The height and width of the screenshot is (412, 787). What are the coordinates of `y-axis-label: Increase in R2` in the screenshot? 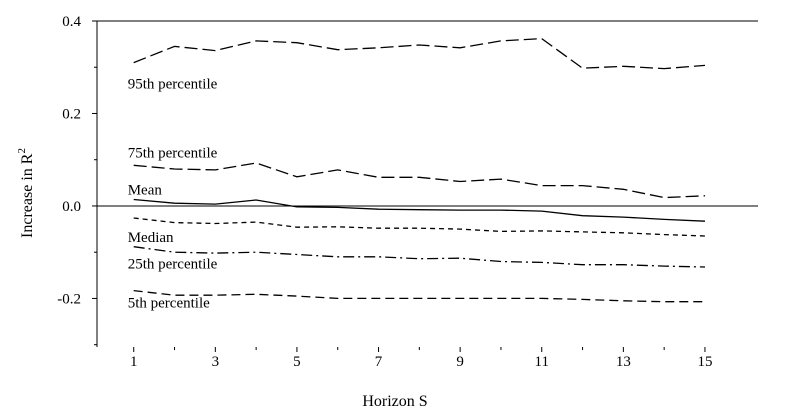 It's located at (26, 193).